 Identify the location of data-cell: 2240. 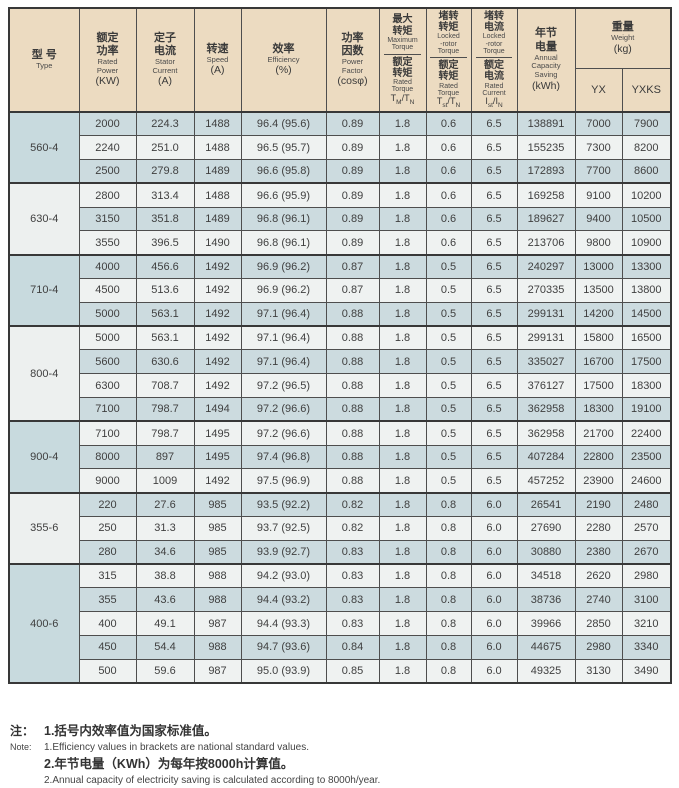
(107, 148).